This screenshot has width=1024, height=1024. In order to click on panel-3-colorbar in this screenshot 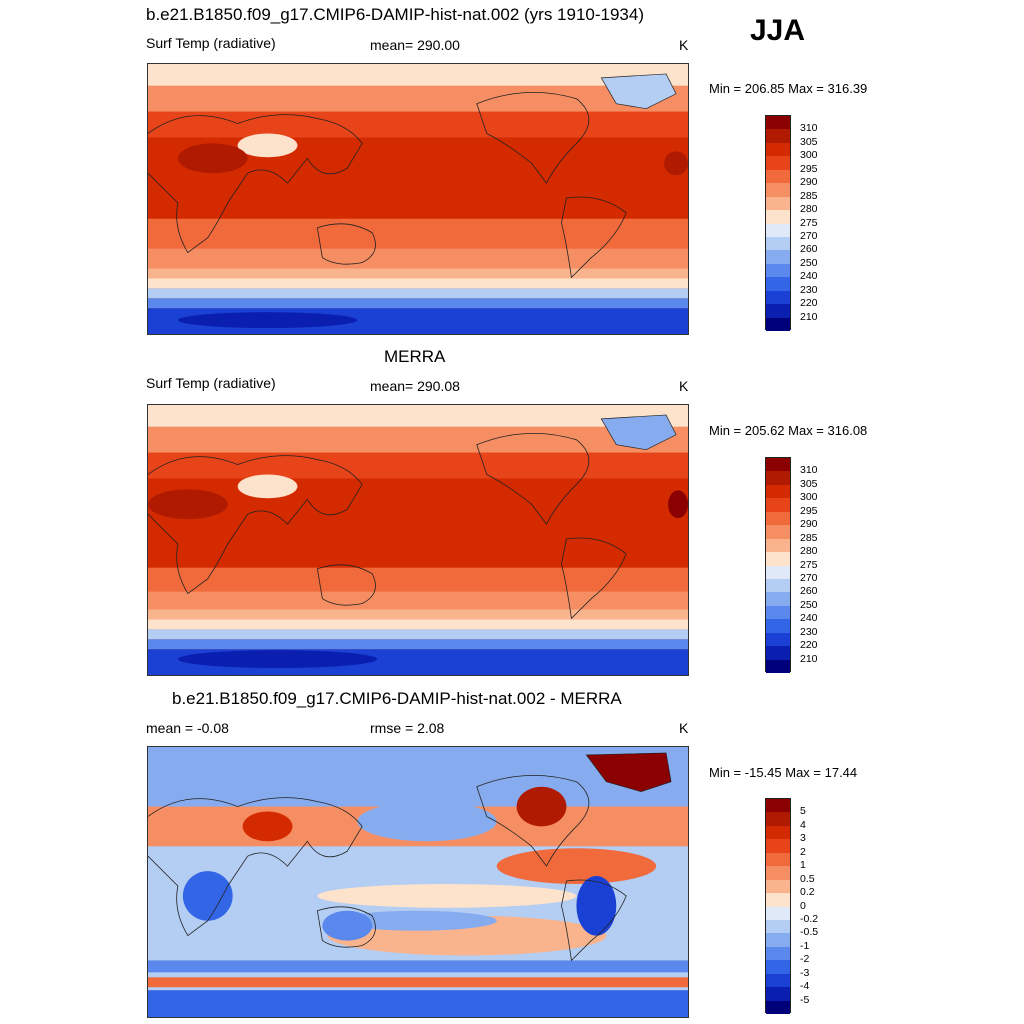, I will do `click(778, 906)`.